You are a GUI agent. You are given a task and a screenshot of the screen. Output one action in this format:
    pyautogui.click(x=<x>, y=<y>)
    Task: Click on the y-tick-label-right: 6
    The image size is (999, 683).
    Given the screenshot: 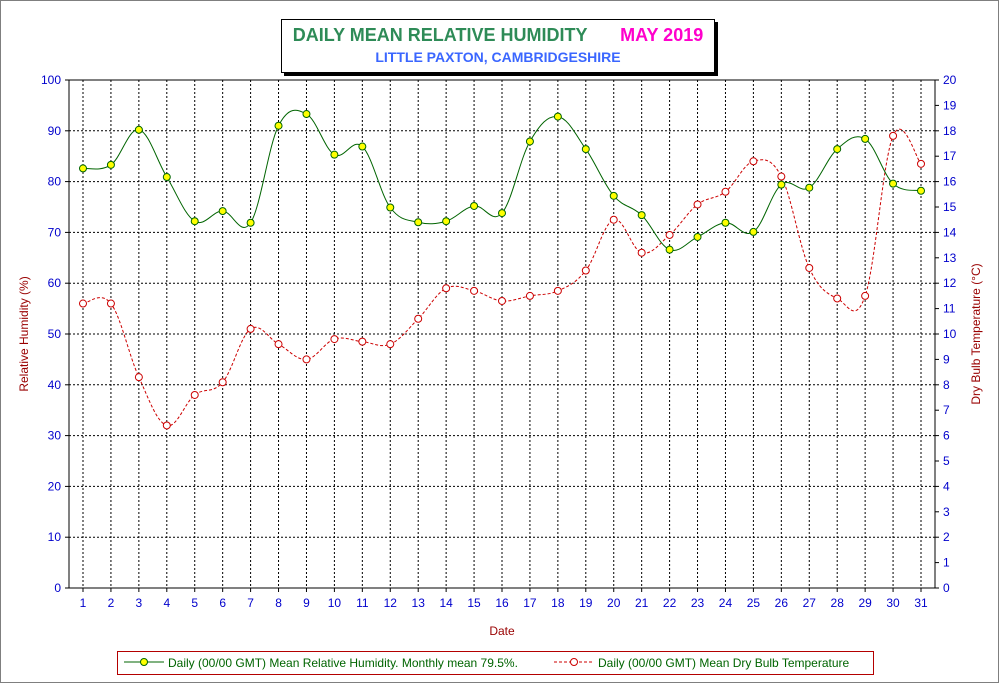 What is the action you would take?
    pyautogui.click(x=946, y=436)
    